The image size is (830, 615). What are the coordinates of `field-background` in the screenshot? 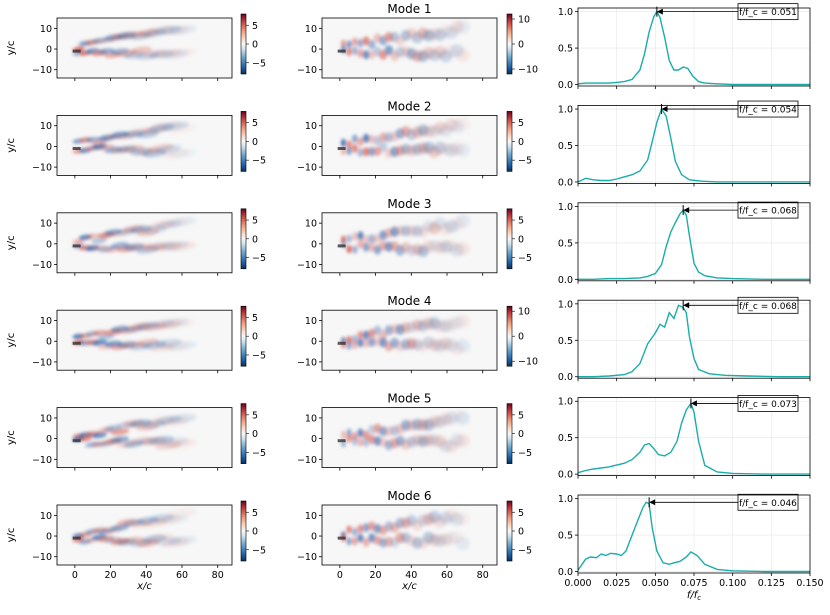 It's located at (409, 242).